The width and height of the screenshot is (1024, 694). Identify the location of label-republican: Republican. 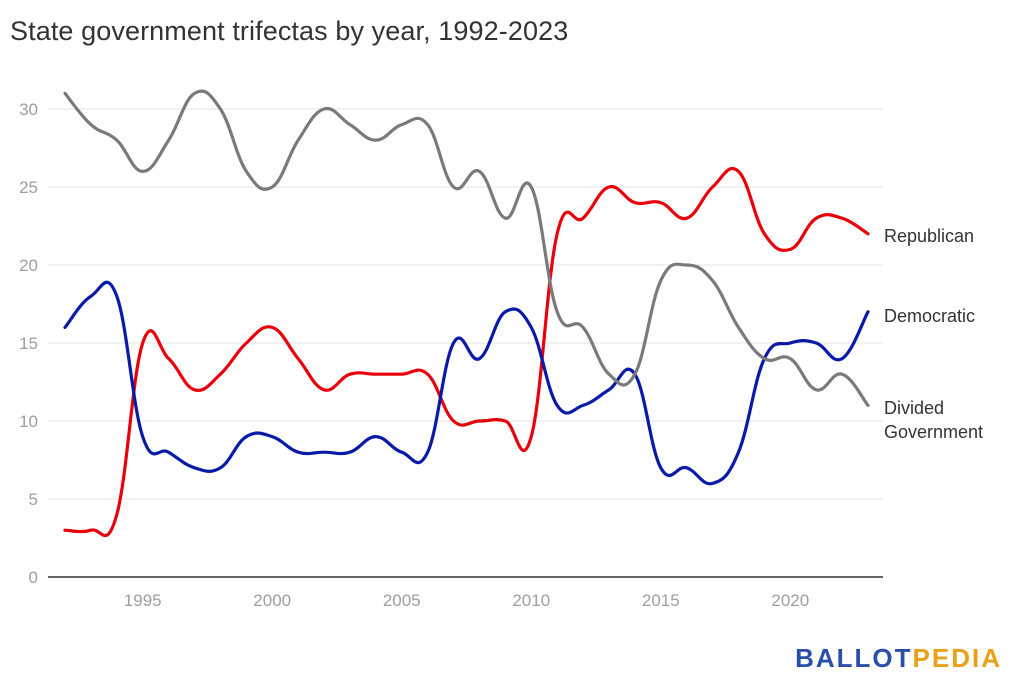
(929, 236).